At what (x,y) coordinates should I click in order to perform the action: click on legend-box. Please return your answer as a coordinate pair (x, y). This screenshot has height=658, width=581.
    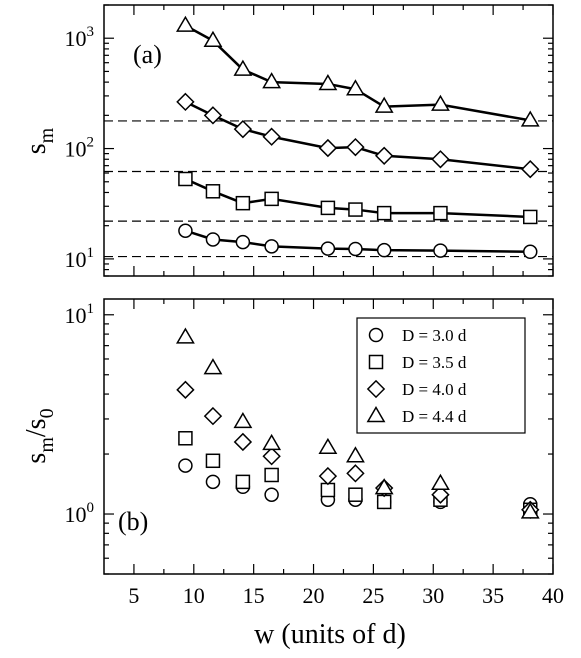
    Looking at the image, I should click on (441, 375).